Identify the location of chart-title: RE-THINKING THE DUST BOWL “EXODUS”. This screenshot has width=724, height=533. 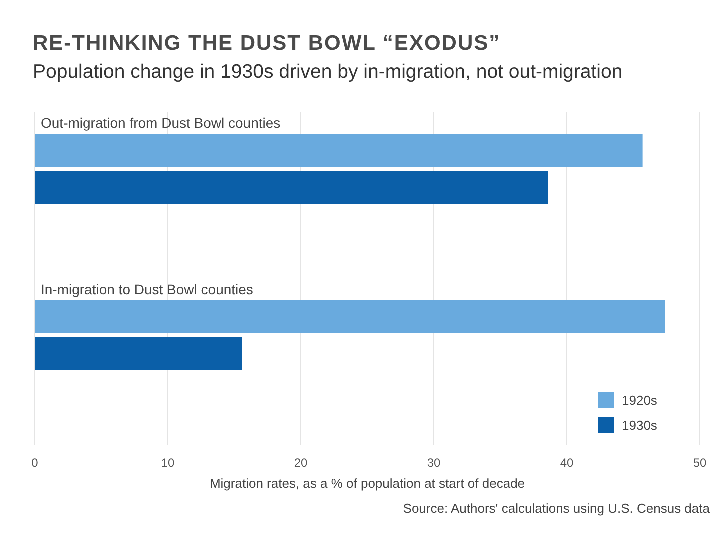
(267, 43).